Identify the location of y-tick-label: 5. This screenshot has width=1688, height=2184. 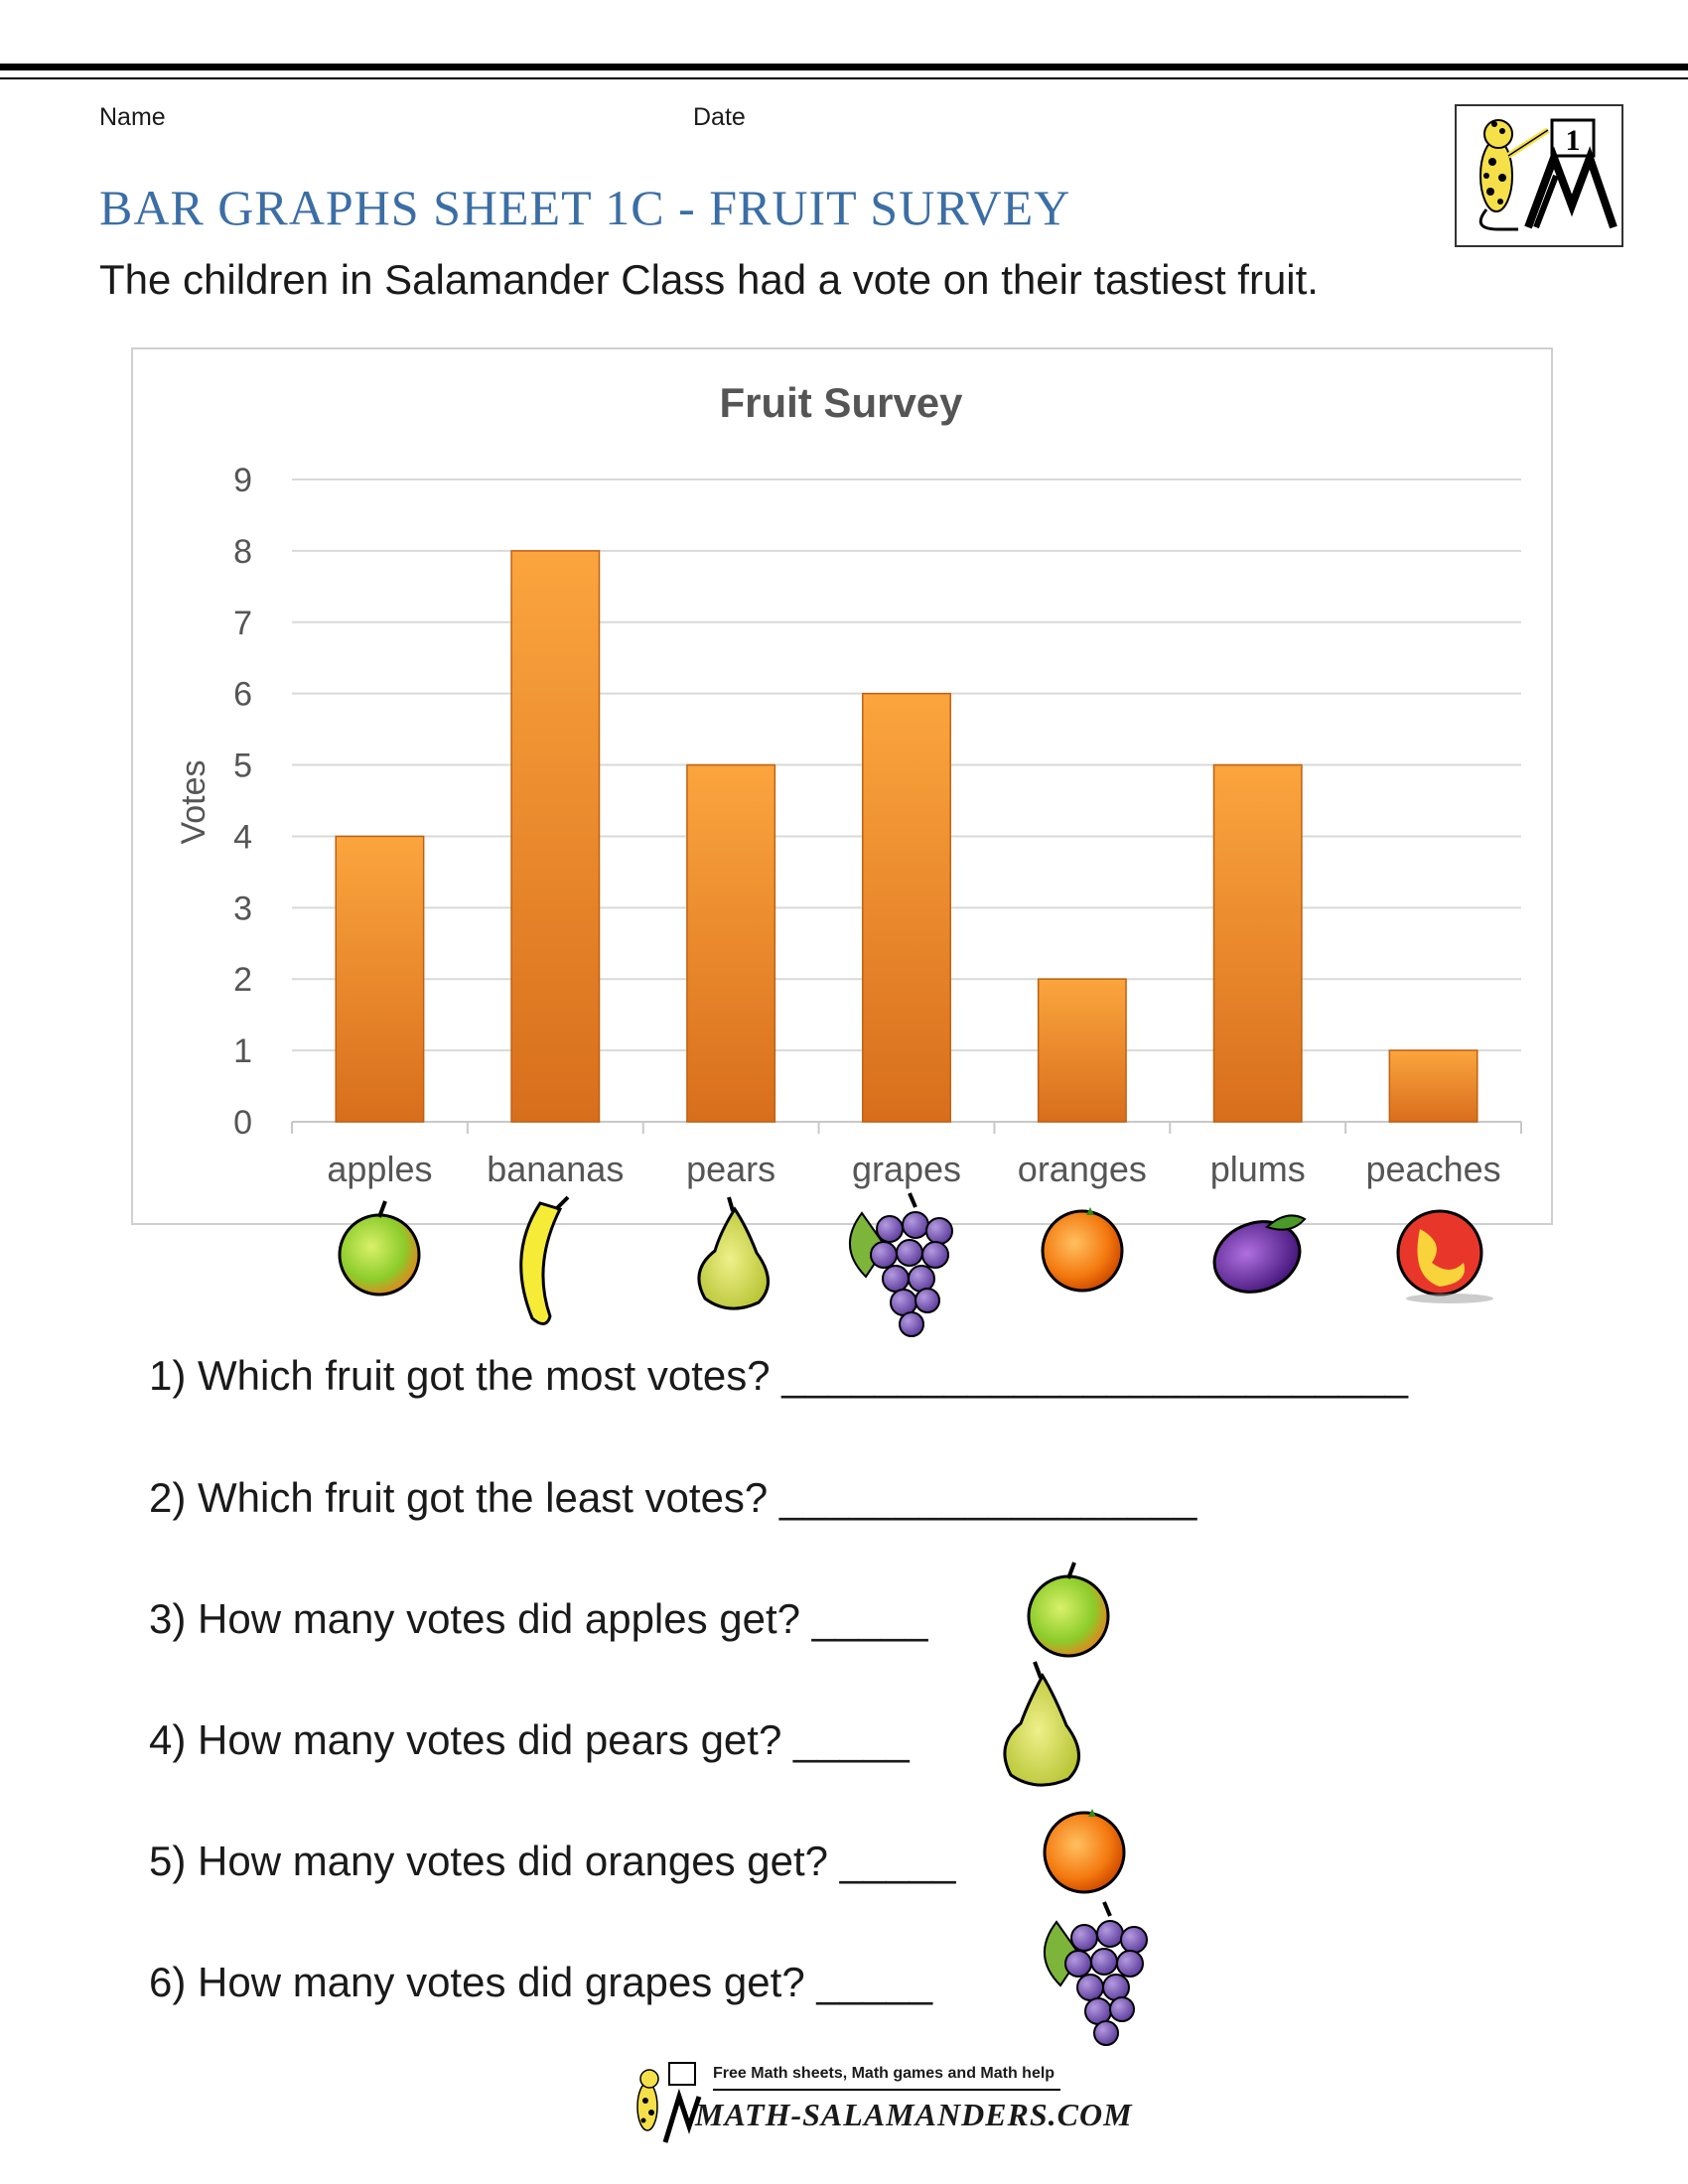
(242, 766).